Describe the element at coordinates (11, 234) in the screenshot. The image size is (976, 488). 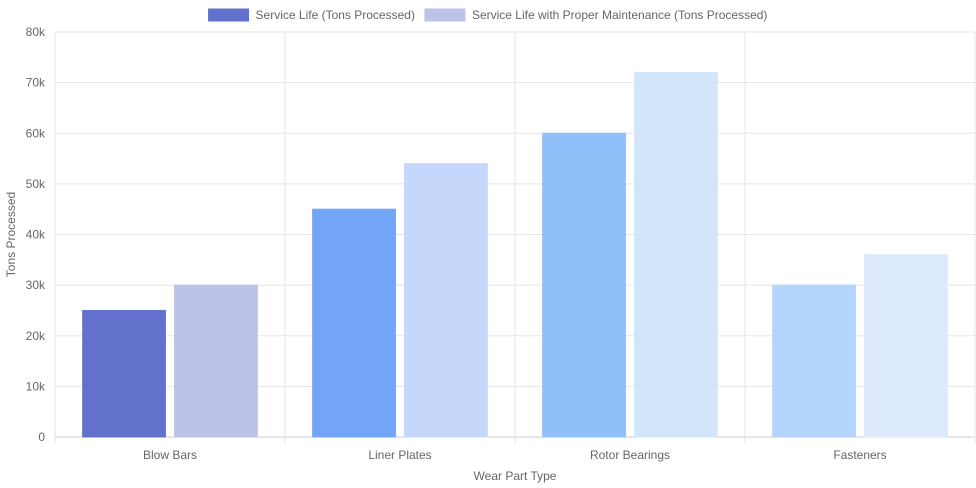
I see `y-axis-title: Tons Processed` at that location.